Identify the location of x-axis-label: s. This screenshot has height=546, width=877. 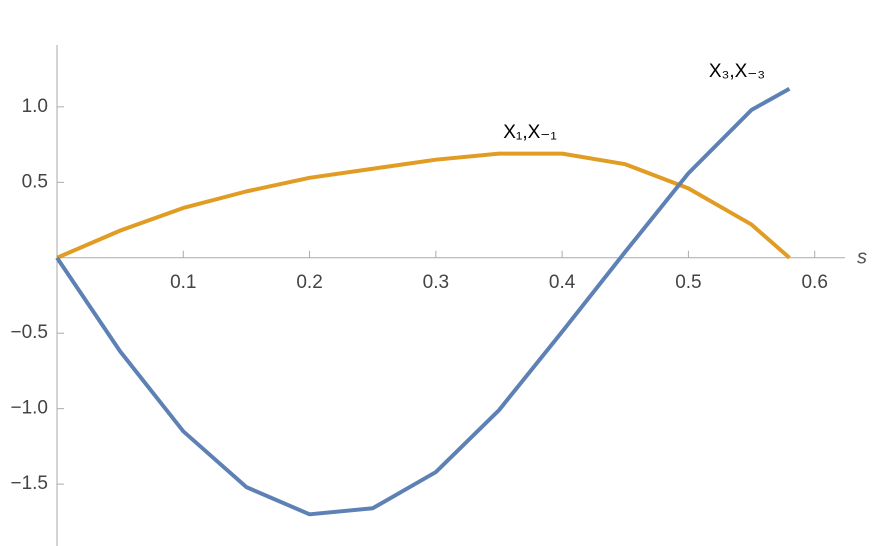
(862, 257).